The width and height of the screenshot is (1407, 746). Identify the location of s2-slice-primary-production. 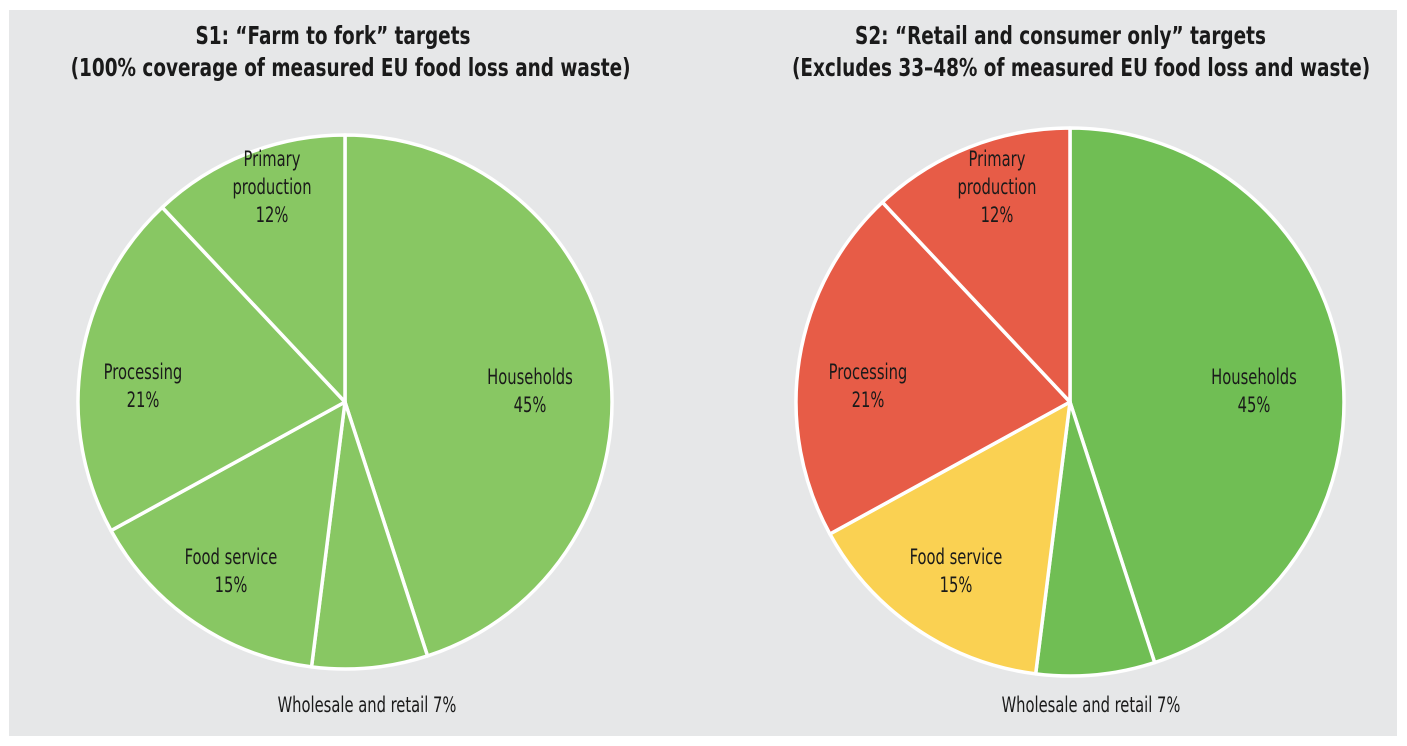
(976, 265).